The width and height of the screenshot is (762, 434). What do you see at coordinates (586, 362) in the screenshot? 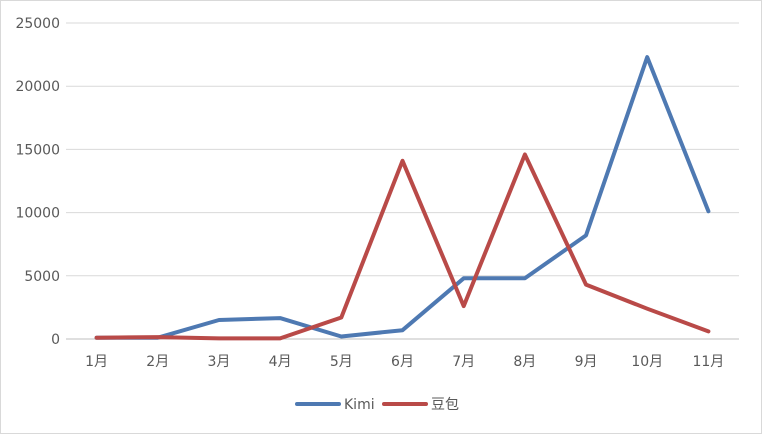
I see `x-tick-label: 9月` at bounding box center [586, 362].